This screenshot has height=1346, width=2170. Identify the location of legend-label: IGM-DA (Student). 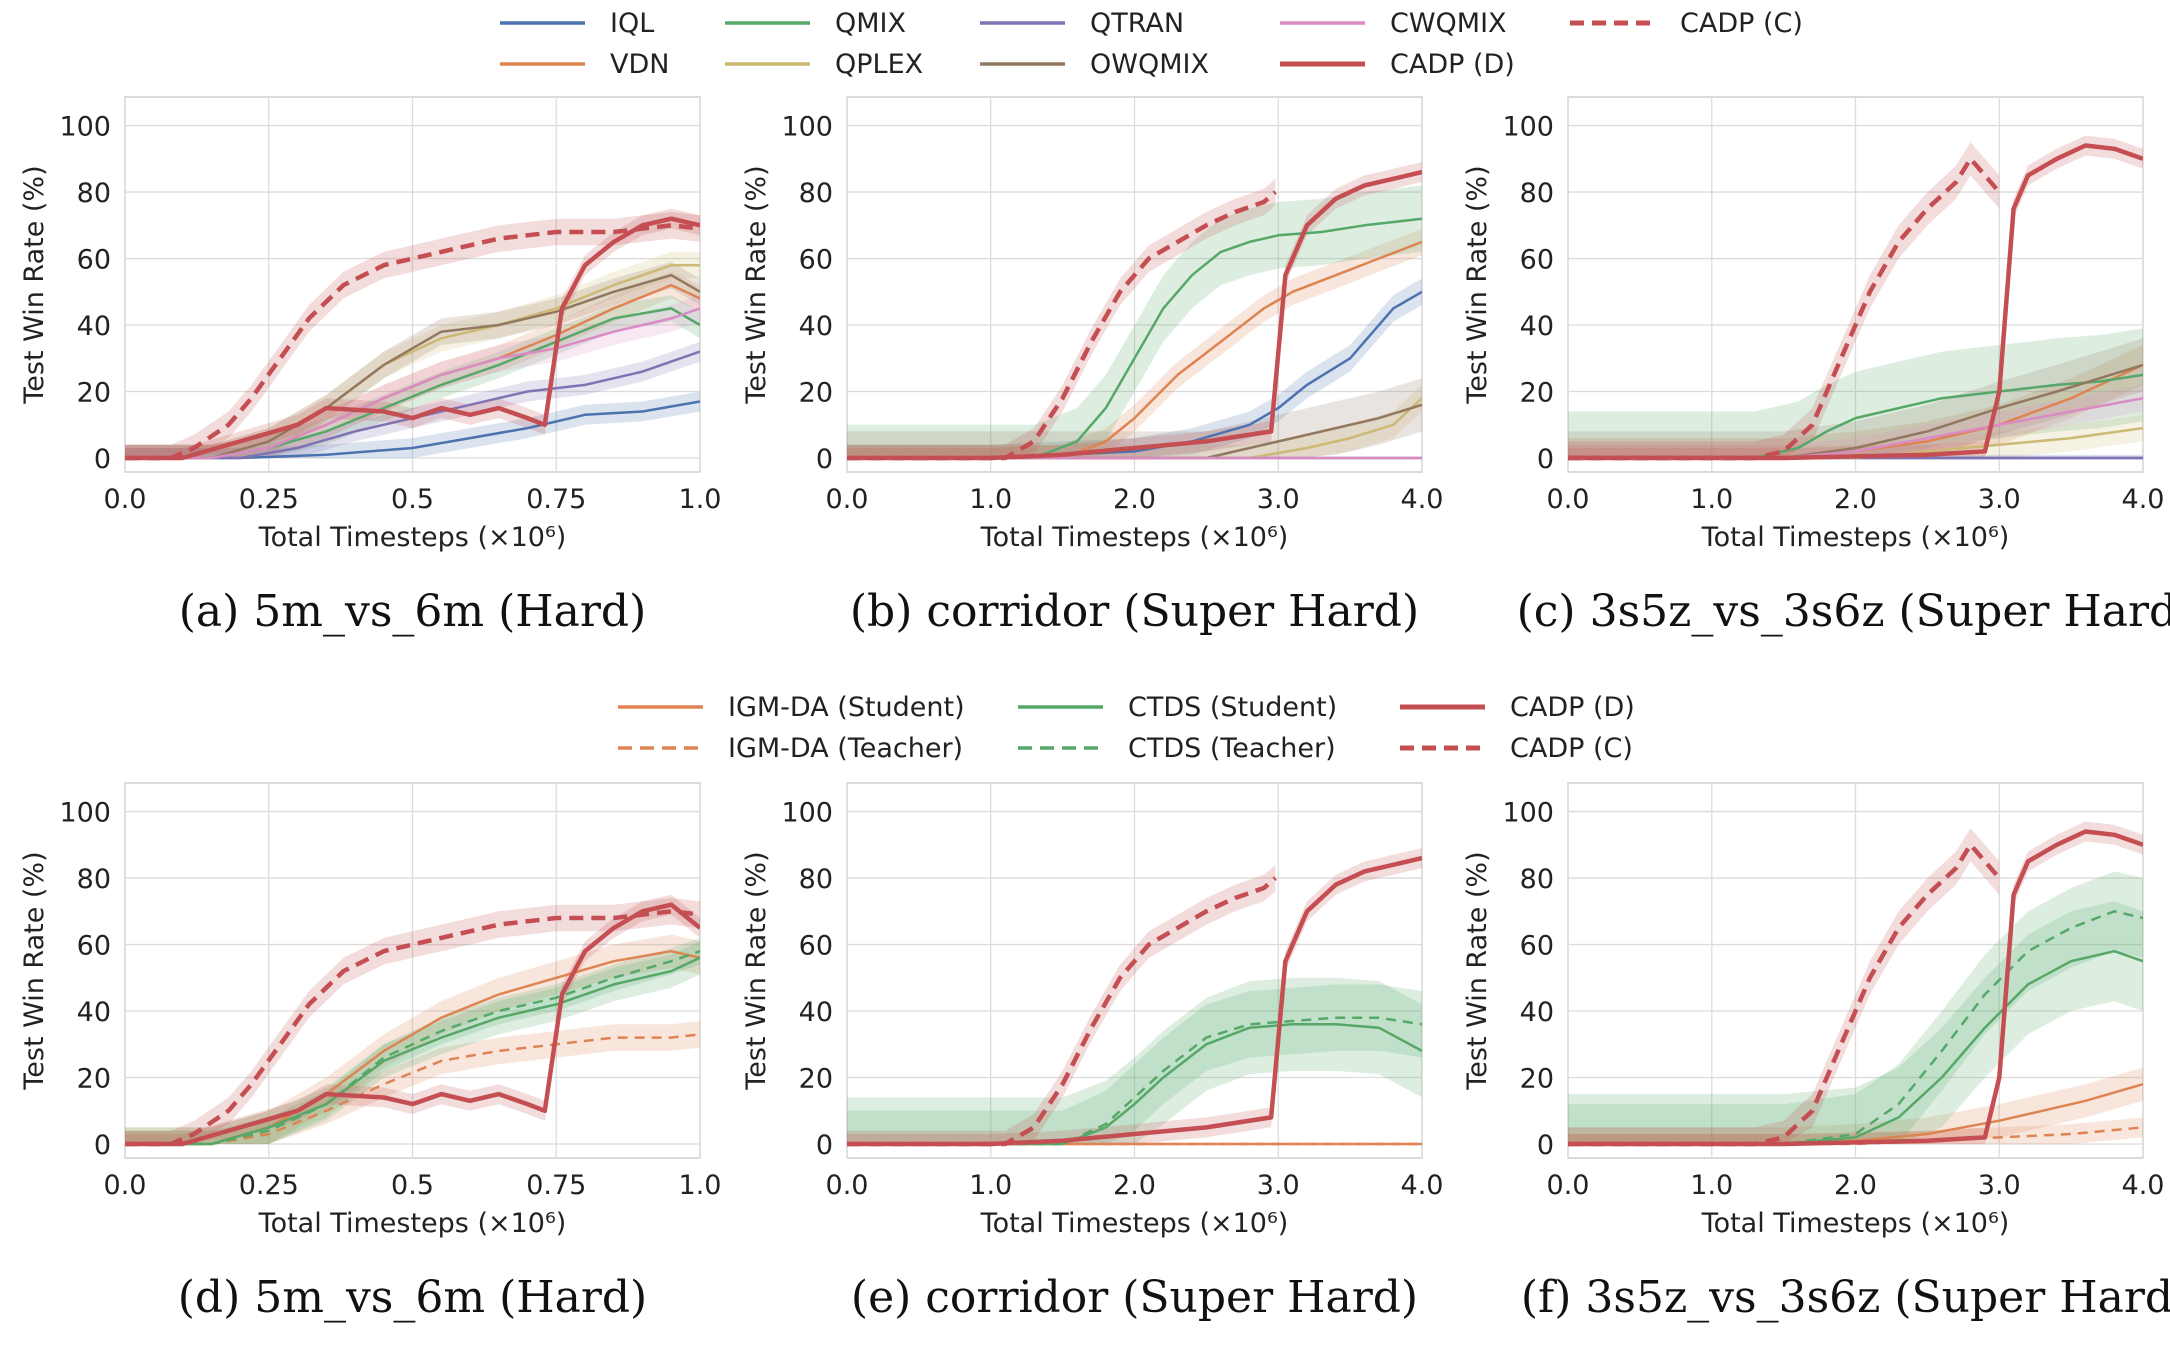
(846, 707).